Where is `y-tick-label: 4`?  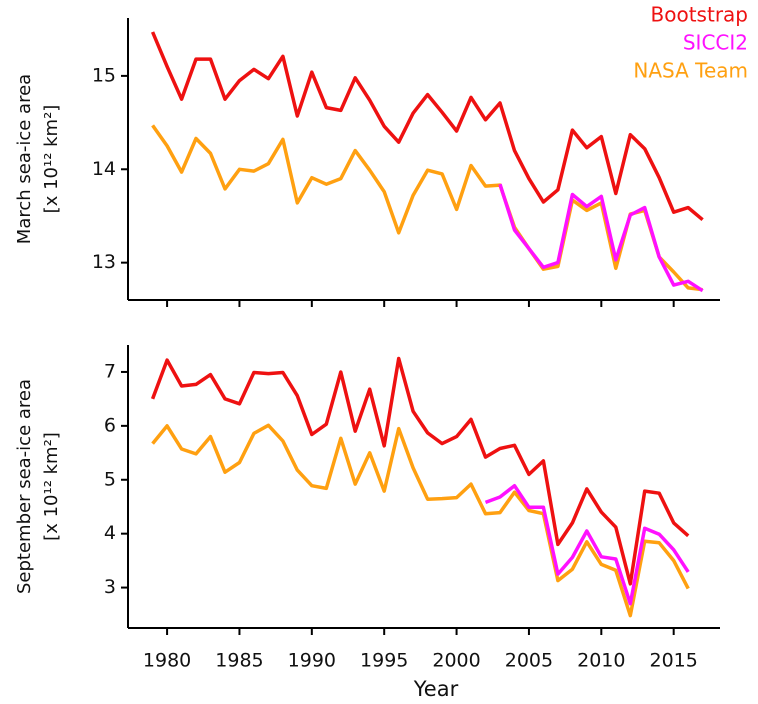
y-tick-label: 4 is located at coordinates (110, 533).